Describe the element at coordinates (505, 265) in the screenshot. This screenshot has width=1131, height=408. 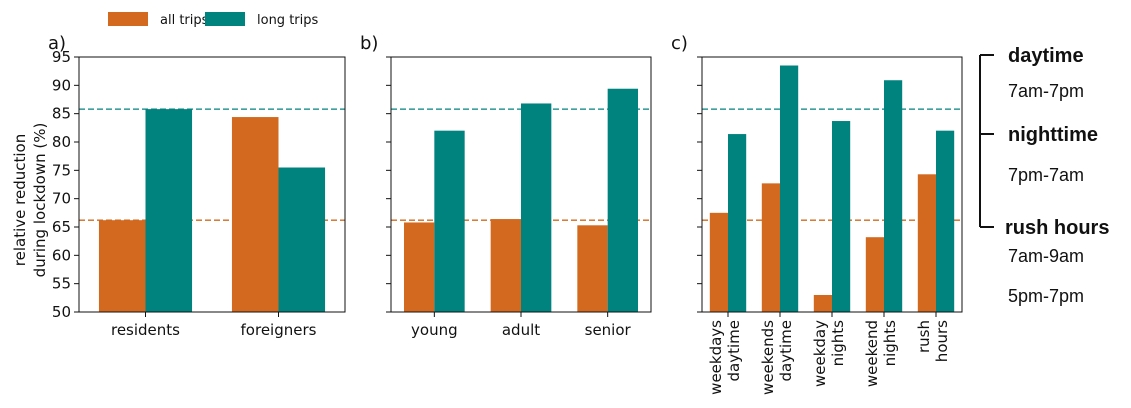
I see `bar-all-trips-adult` at that location.